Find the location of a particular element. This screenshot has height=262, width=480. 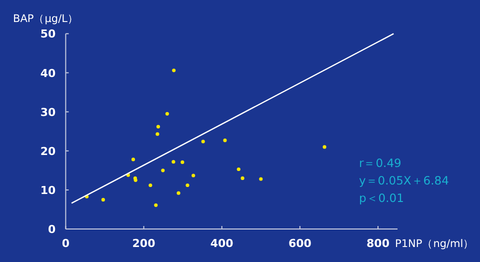

y-tick-label: 40 is located at coordinates (48, 73).